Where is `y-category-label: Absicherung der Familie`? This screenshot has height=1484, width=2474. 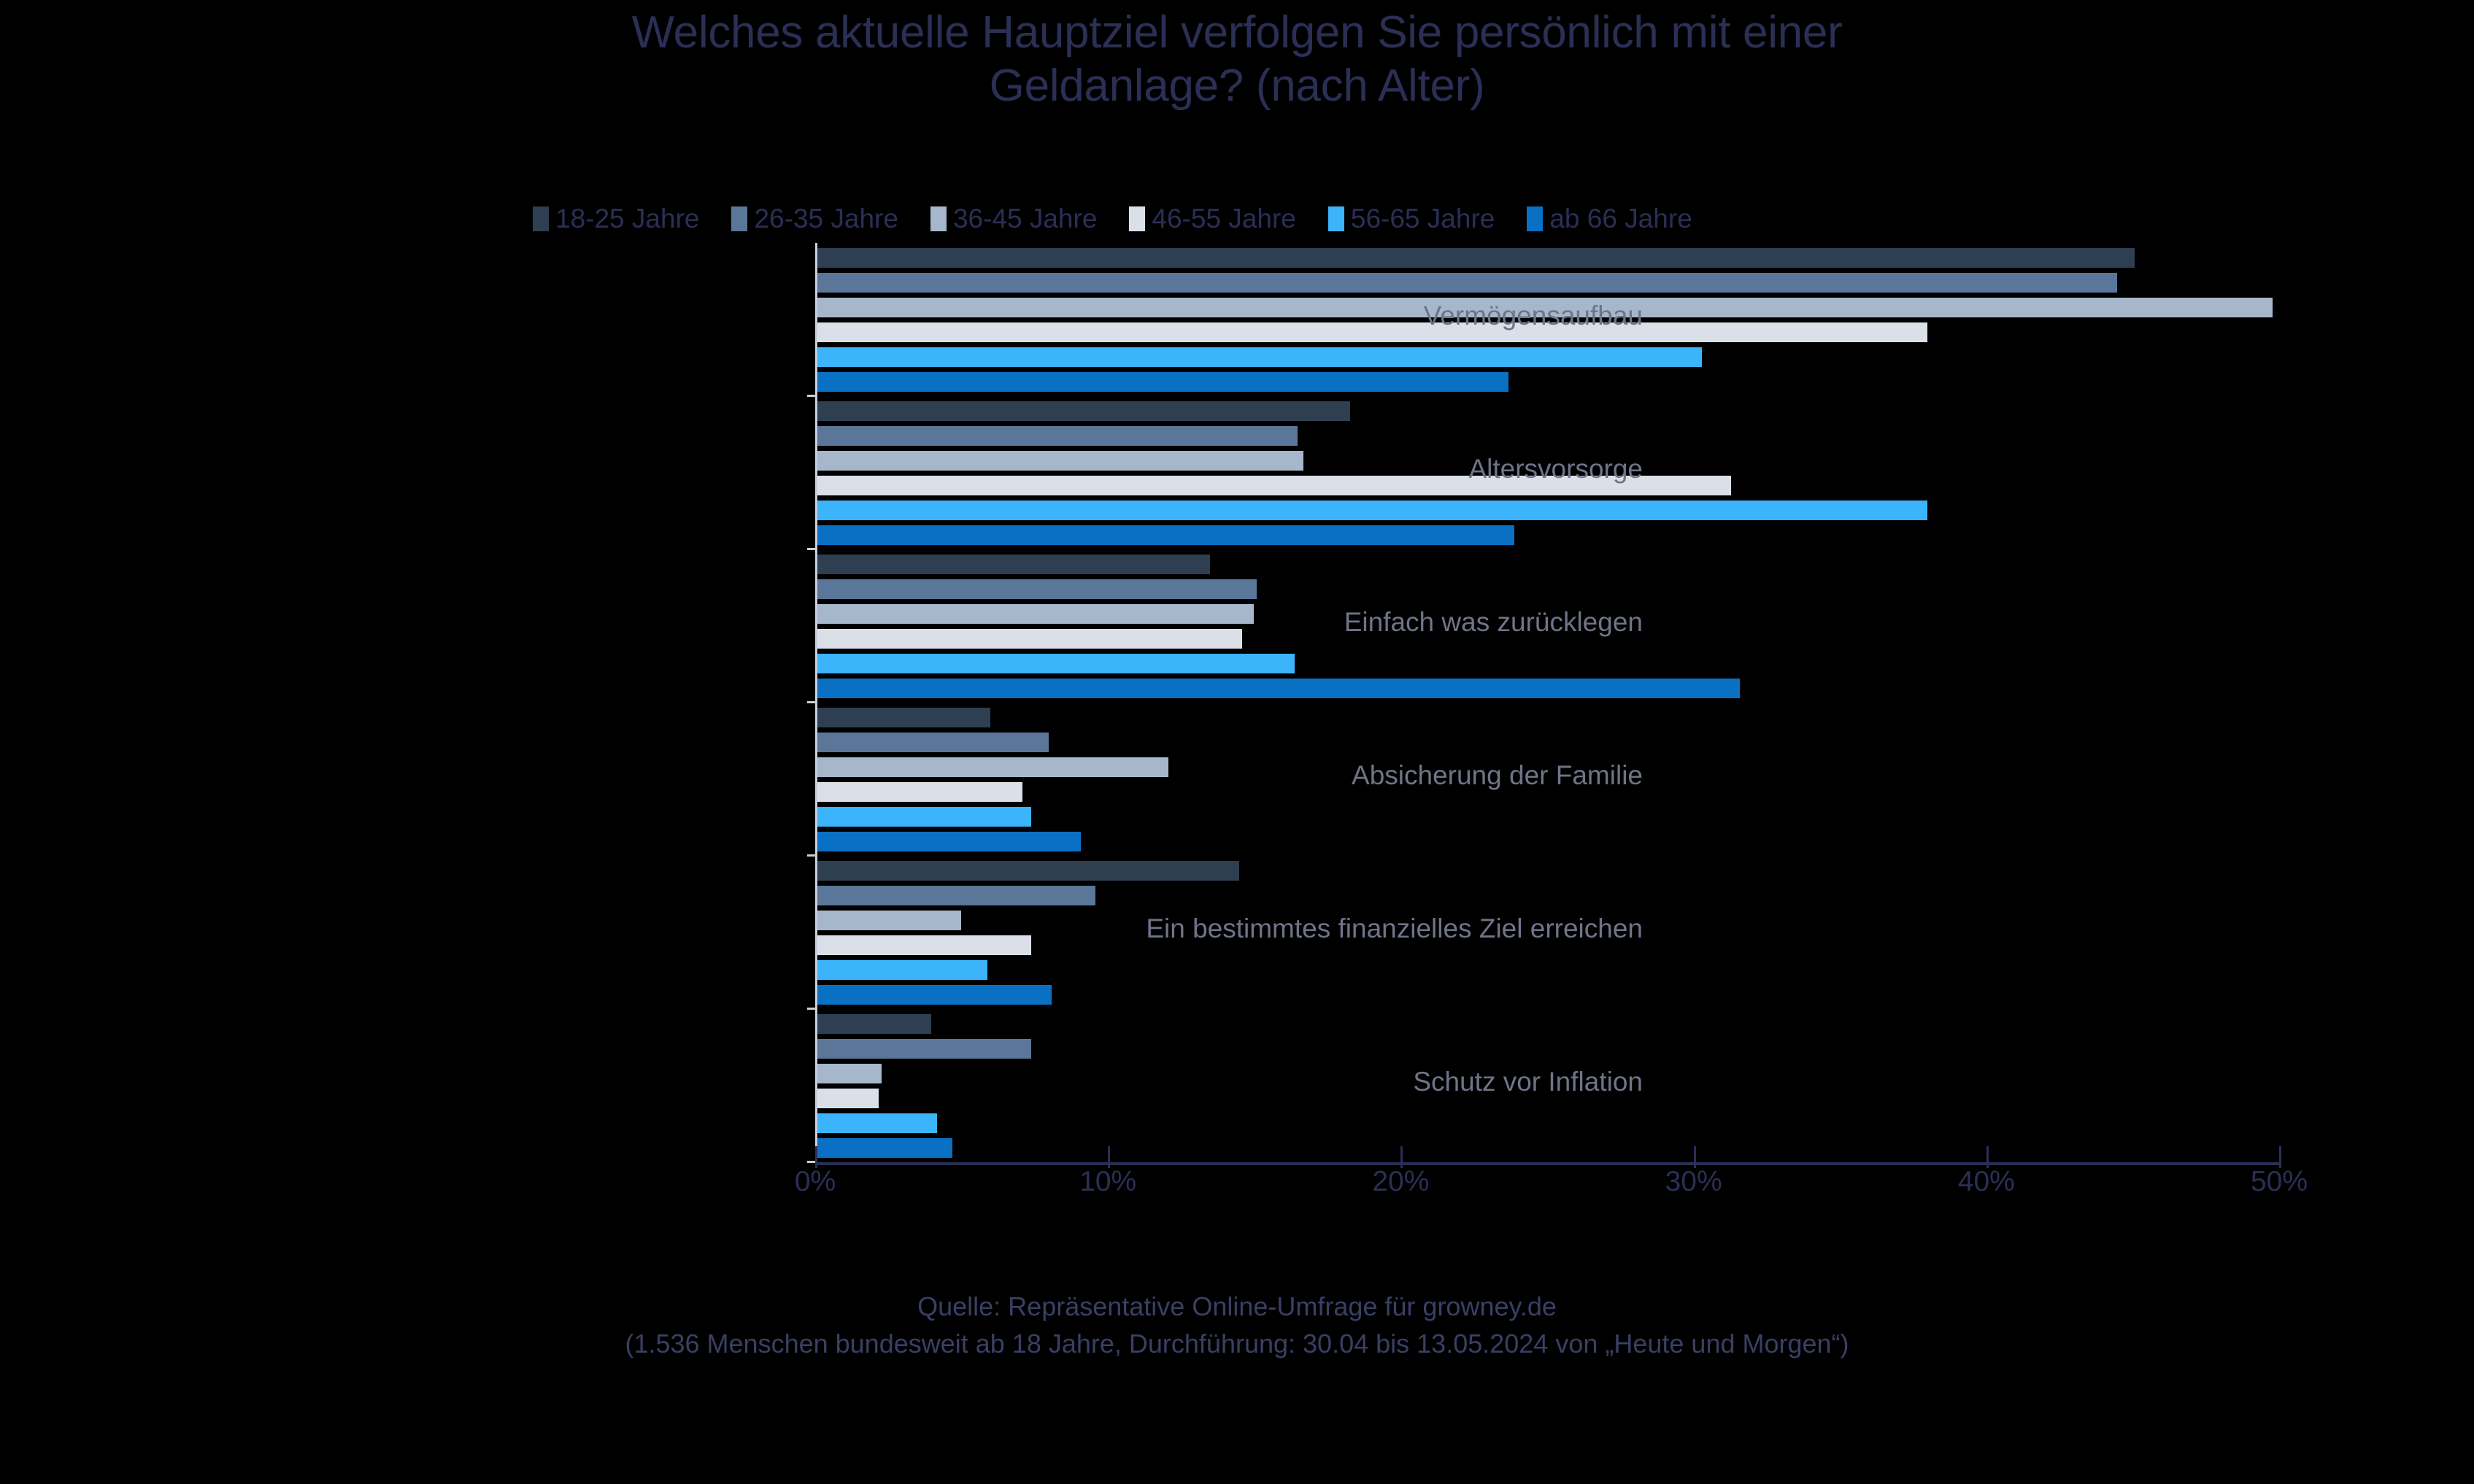
y-category-label: Absicherung der Familie is located at coordinates (1497, 775).